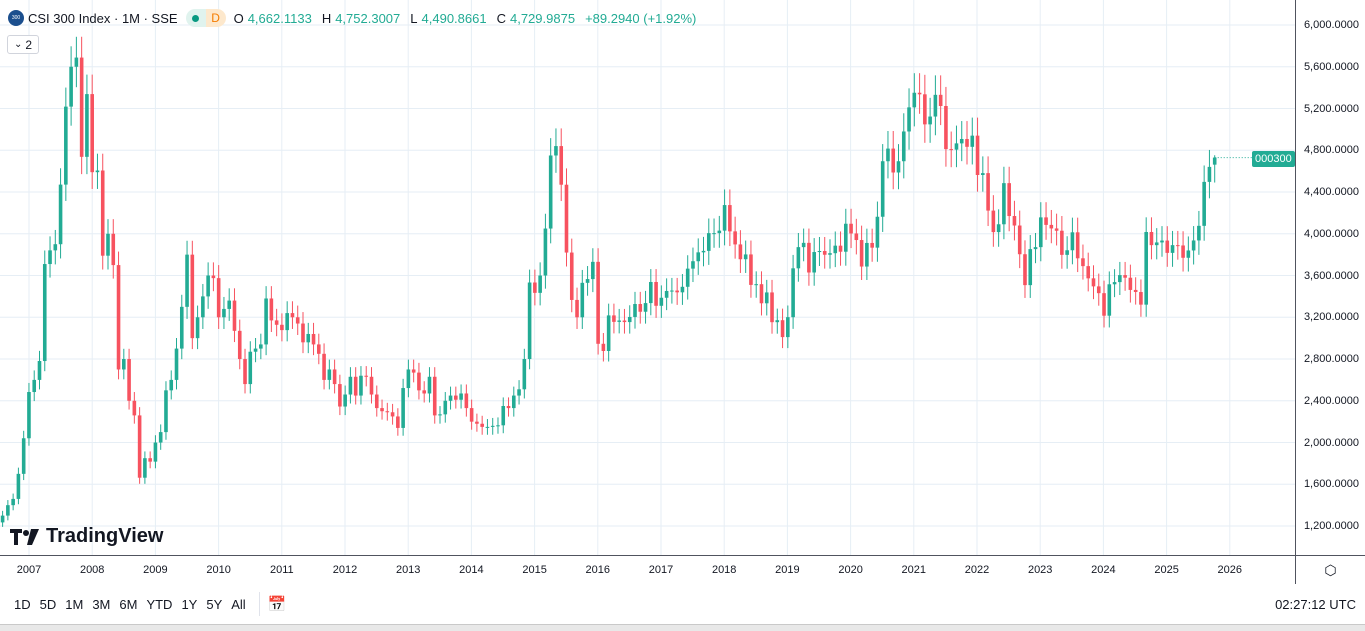 The image size is (1365, 631). I want to click on symbol-title: CSI 300 Index · 1M · SSE, so click(103, 18).